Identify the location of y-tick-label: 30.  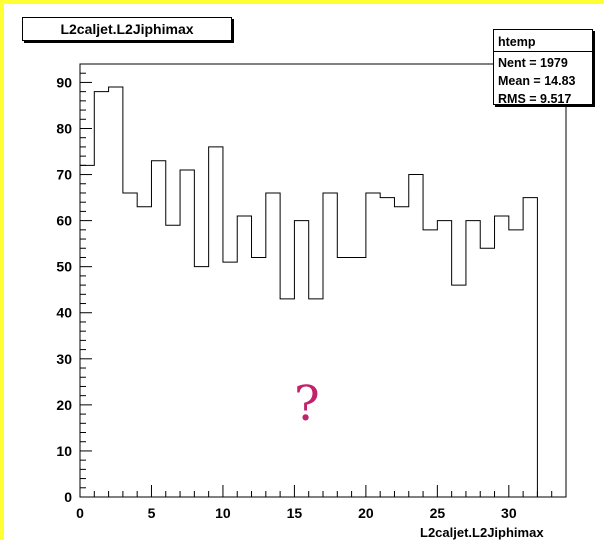
(64, 359).